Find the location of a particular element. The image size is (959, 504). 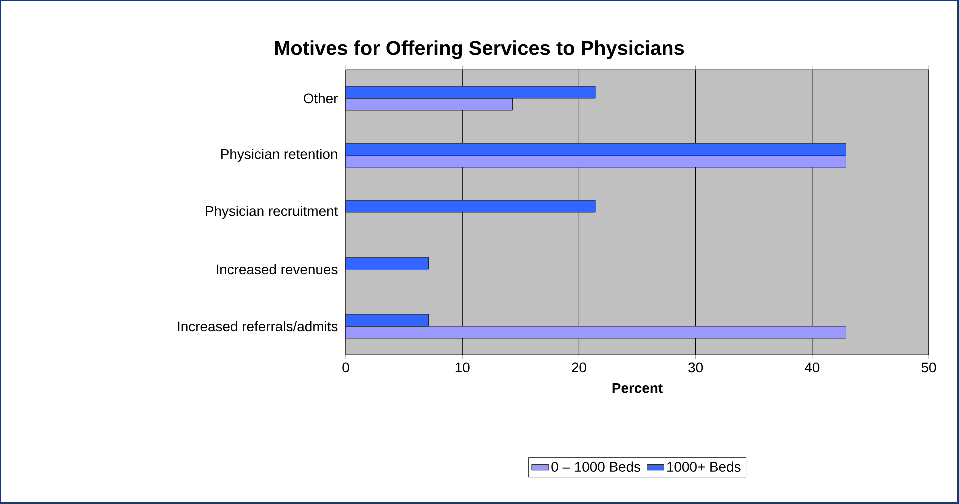

x-tick-label: 0 is located at coordinates (346, 367).